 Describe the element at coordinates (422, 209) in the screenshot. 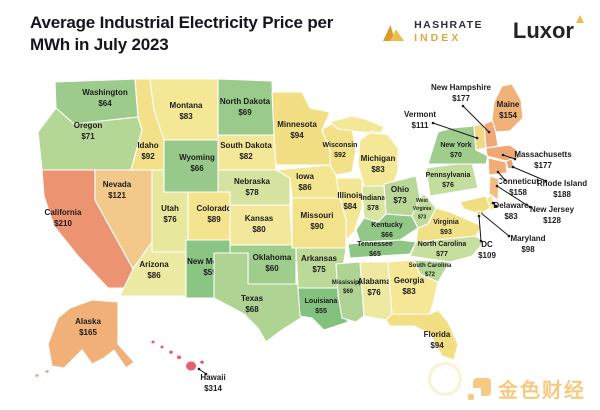

I see `state-label: Virginia` at that location.